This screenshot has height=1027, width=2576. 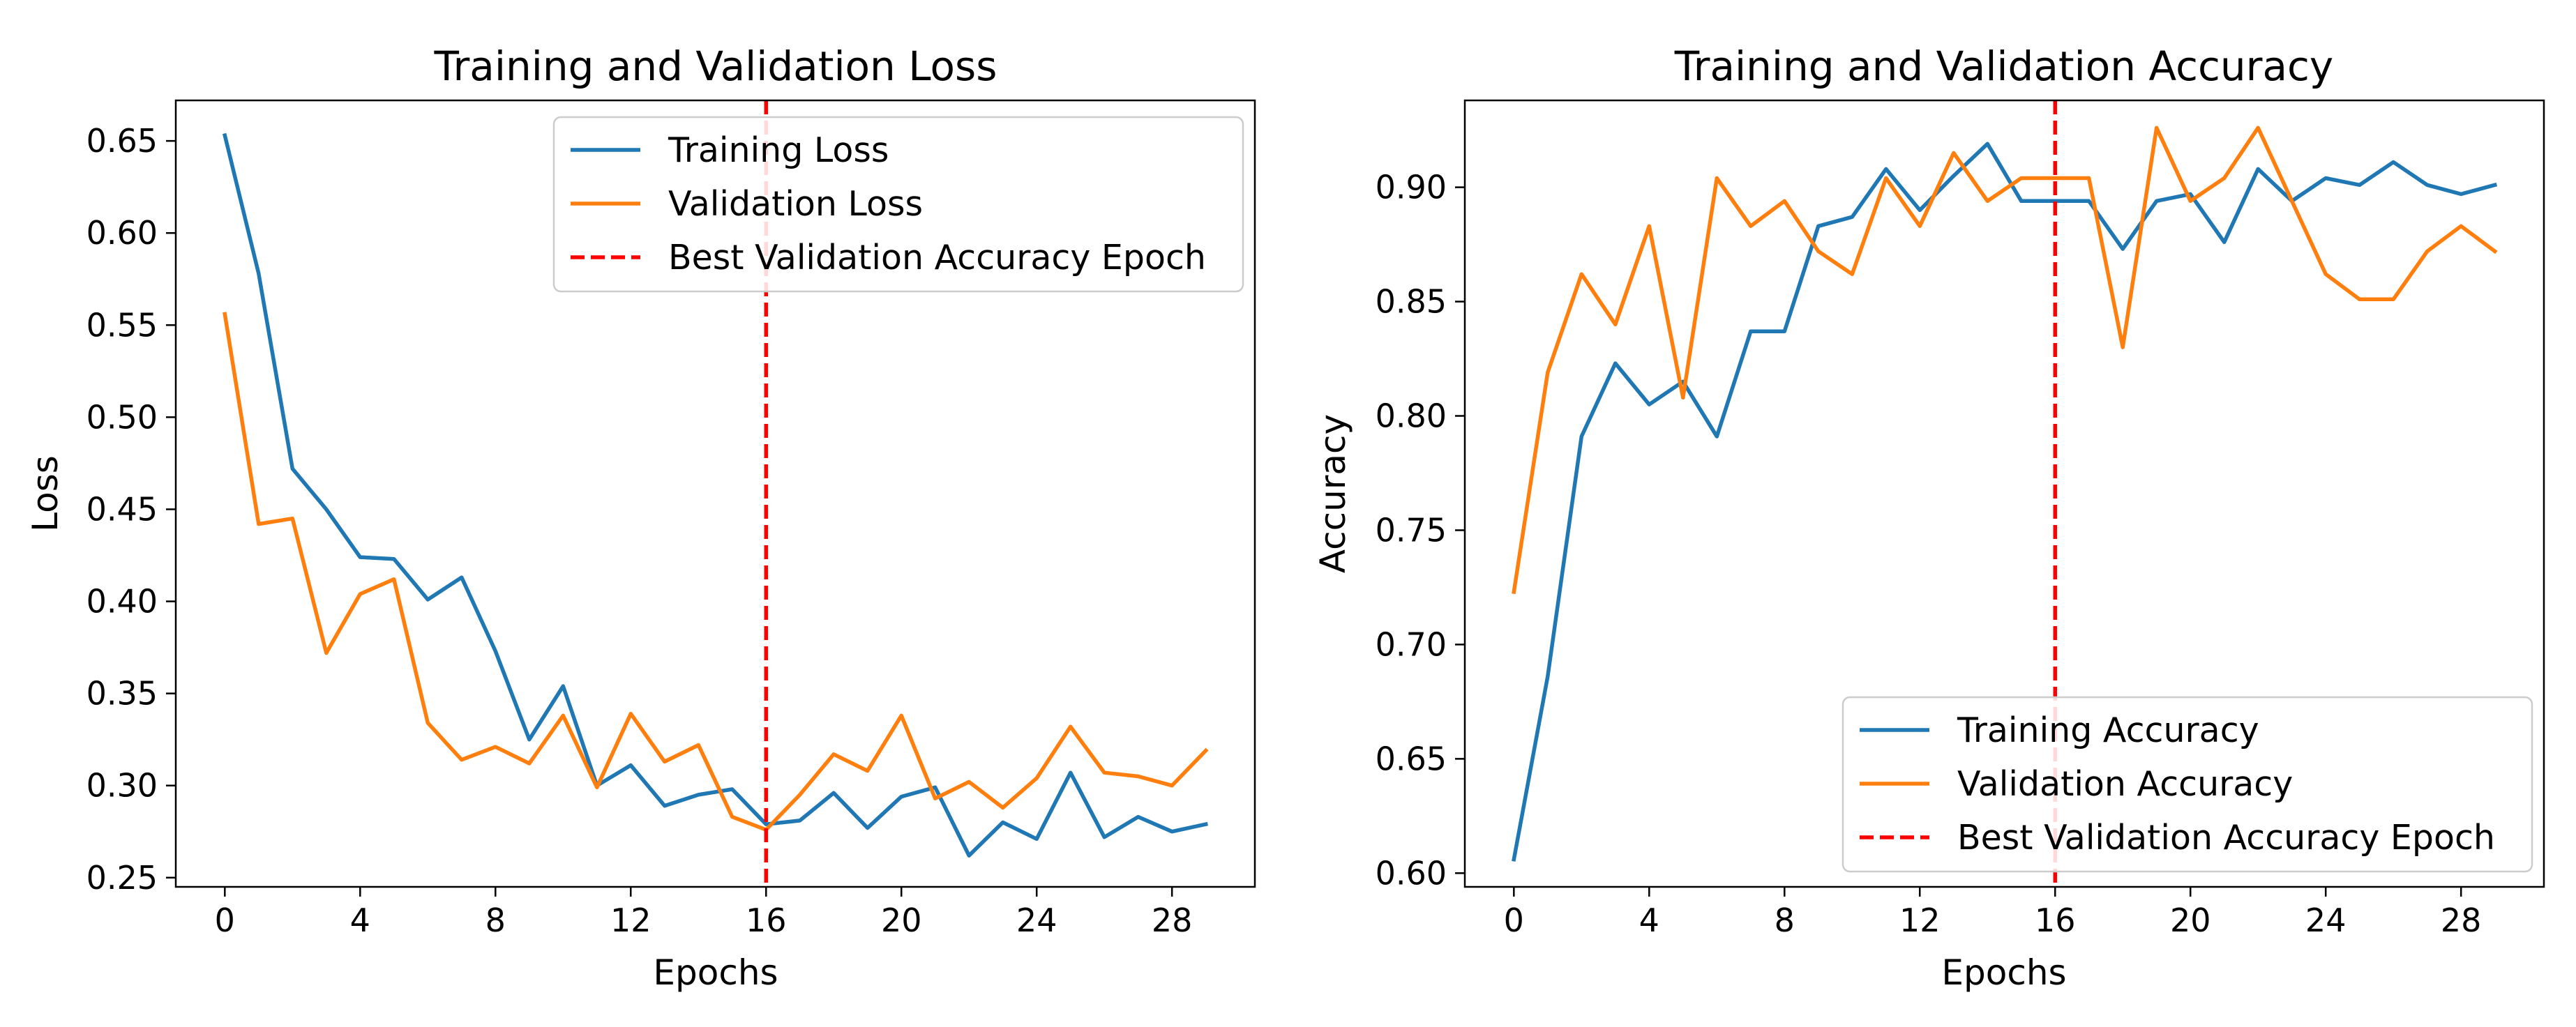 I want to click on loss-legend-label-validation: Validation Loss, so click(x=795, y=204).